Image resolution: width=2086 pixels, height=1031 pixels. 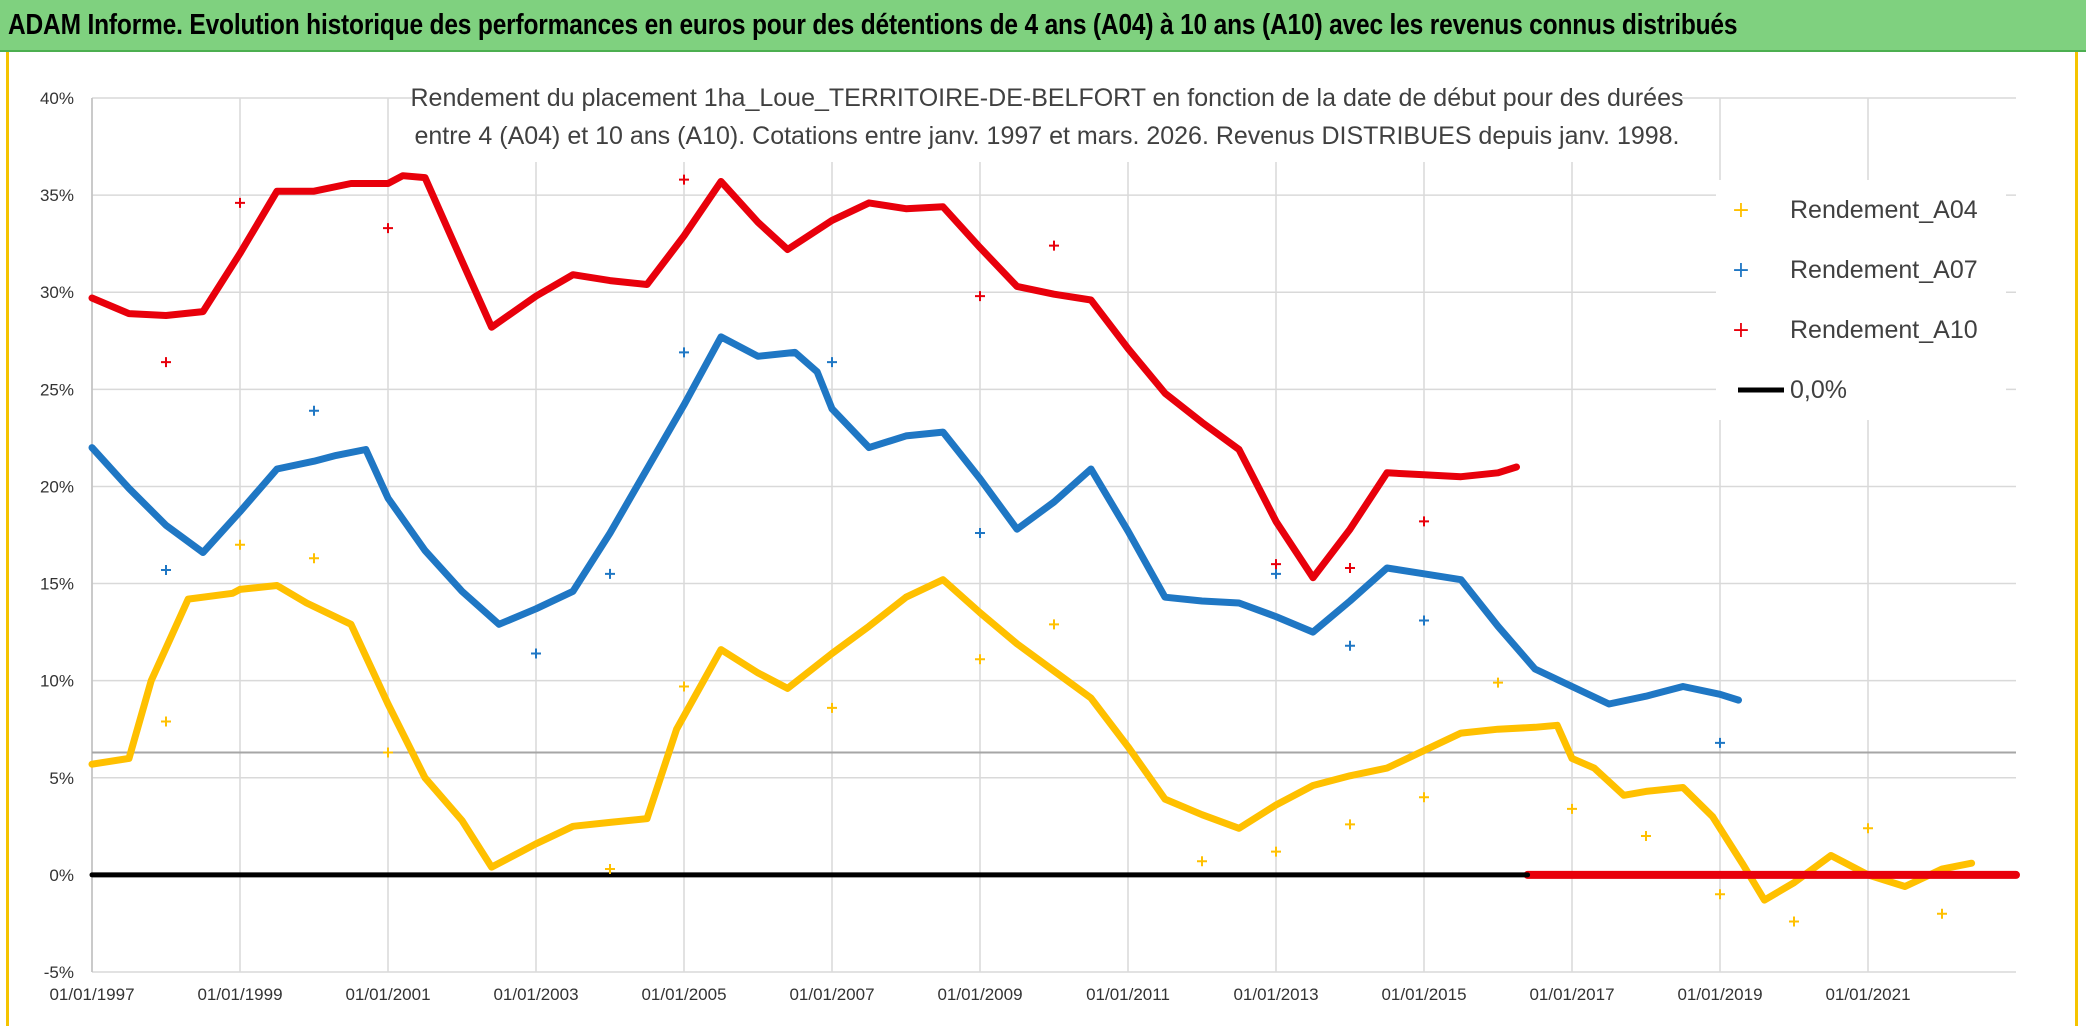 What do you see at coordinates (57, 195) in the screenshot?
I see `y-tick-label: 35%` at bounding box center [57, 195].